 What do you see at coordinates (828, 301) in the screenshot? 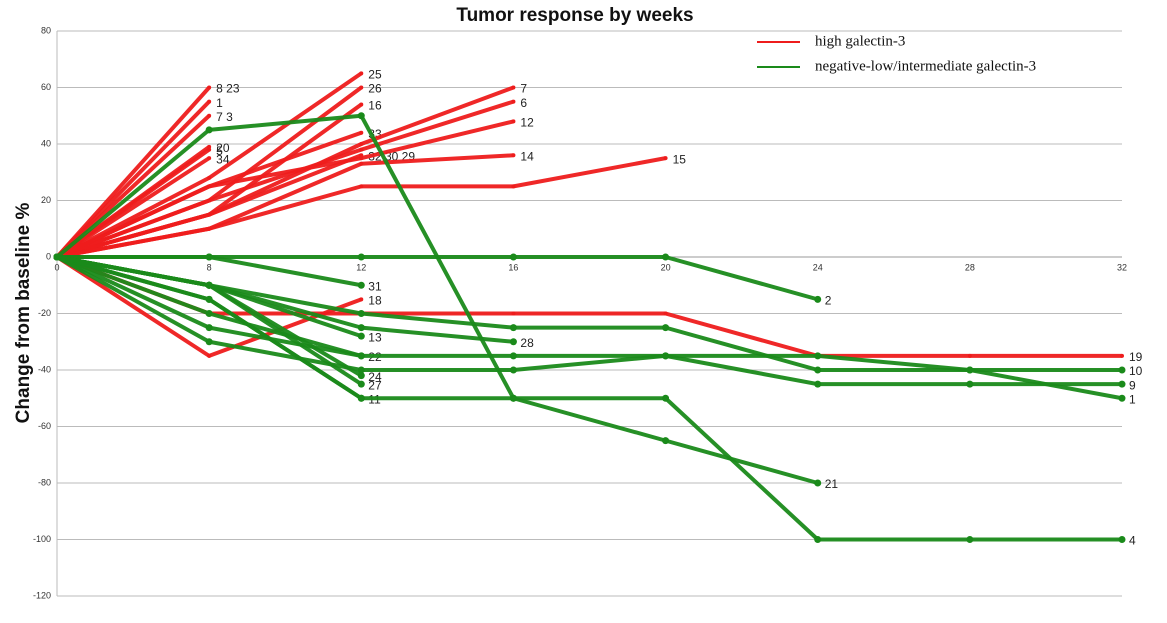
I see `patient-label: 2` at bounding box center [828, 301].